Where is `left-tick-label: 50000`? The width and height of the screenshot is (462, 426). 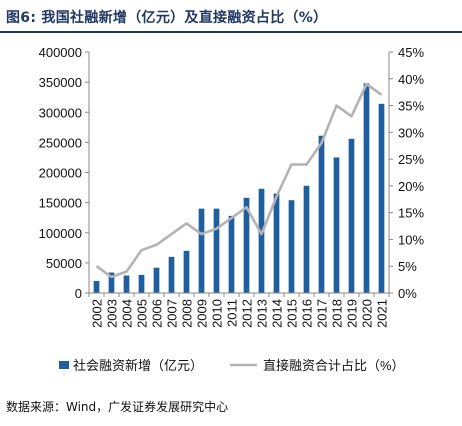 left-tick-label: 50000 is located at coordinates (64, 263).